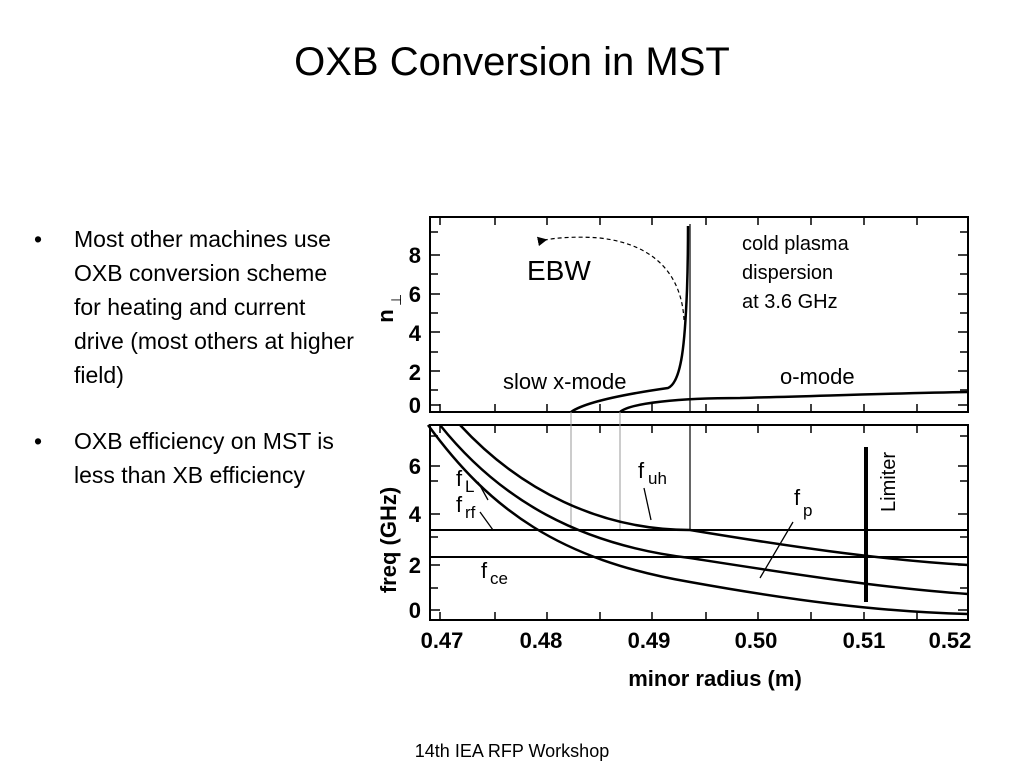 This screenshot has width=1024, height=768. Describe the element at coordinates (649, 640) in the screenshot. I see `xtick: 0.49` at that location.